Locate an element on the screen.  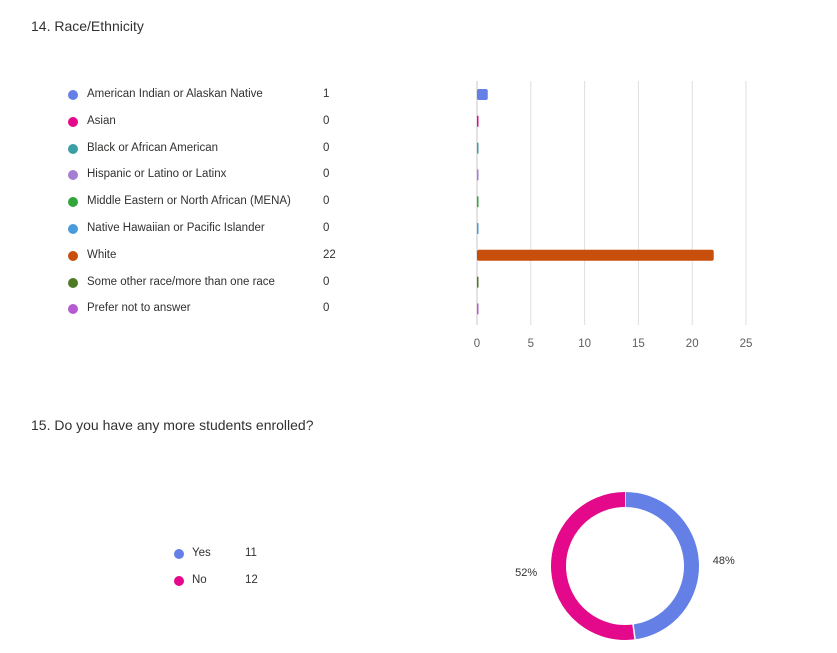
x-tick-label: 20 is located at coordinates (692, 344).